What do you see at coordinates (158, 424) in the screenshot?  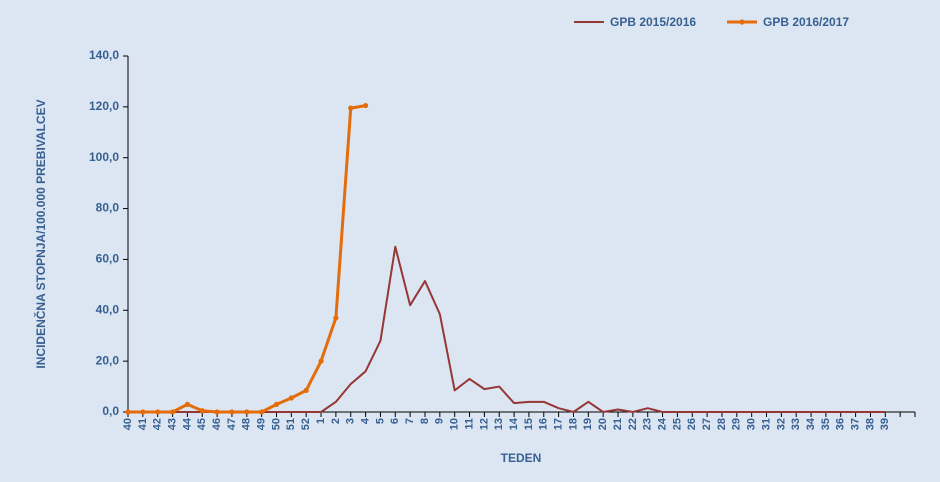 I see `x-tick-label: 42` at bounding box center [158, 424].